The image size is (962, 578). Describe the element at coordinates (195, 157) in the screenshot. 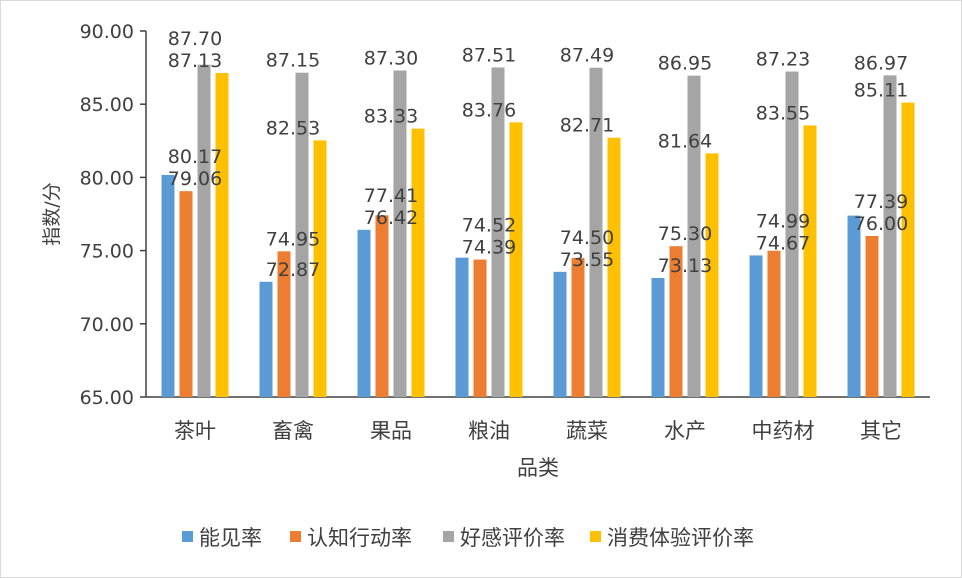

I see `data-label: 80.17` at that location.